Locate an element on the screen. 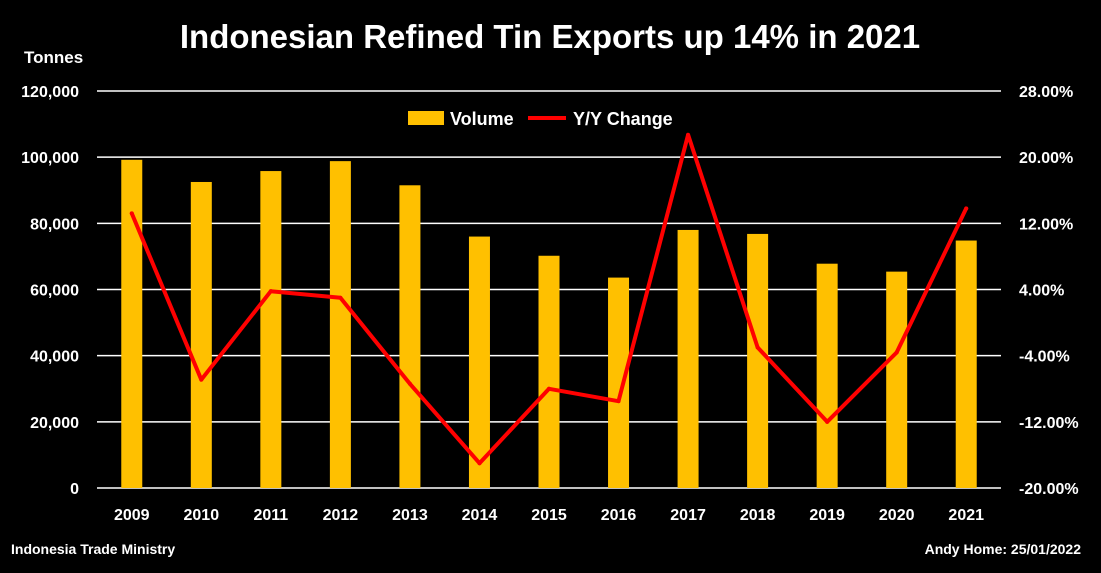 The height and width of the screenshot is (573, 1101). right-tick-label: -20.00% is located at coordinates (1049, 489).